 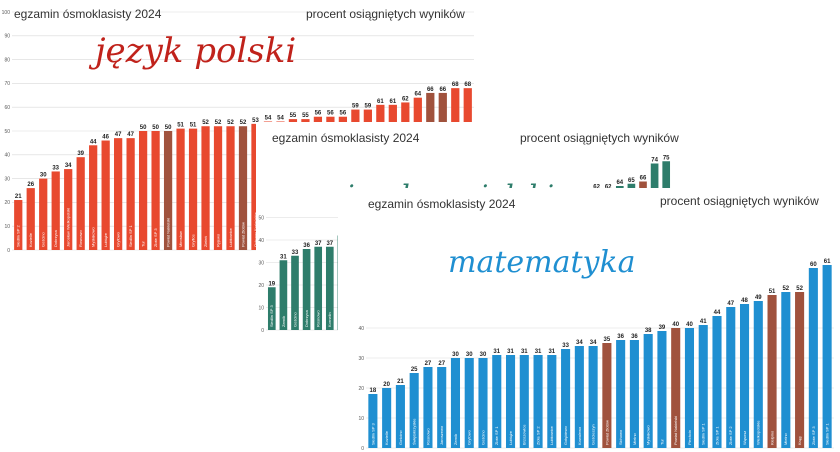 I want to click on data-label: 66, so click(x=643, y=179).